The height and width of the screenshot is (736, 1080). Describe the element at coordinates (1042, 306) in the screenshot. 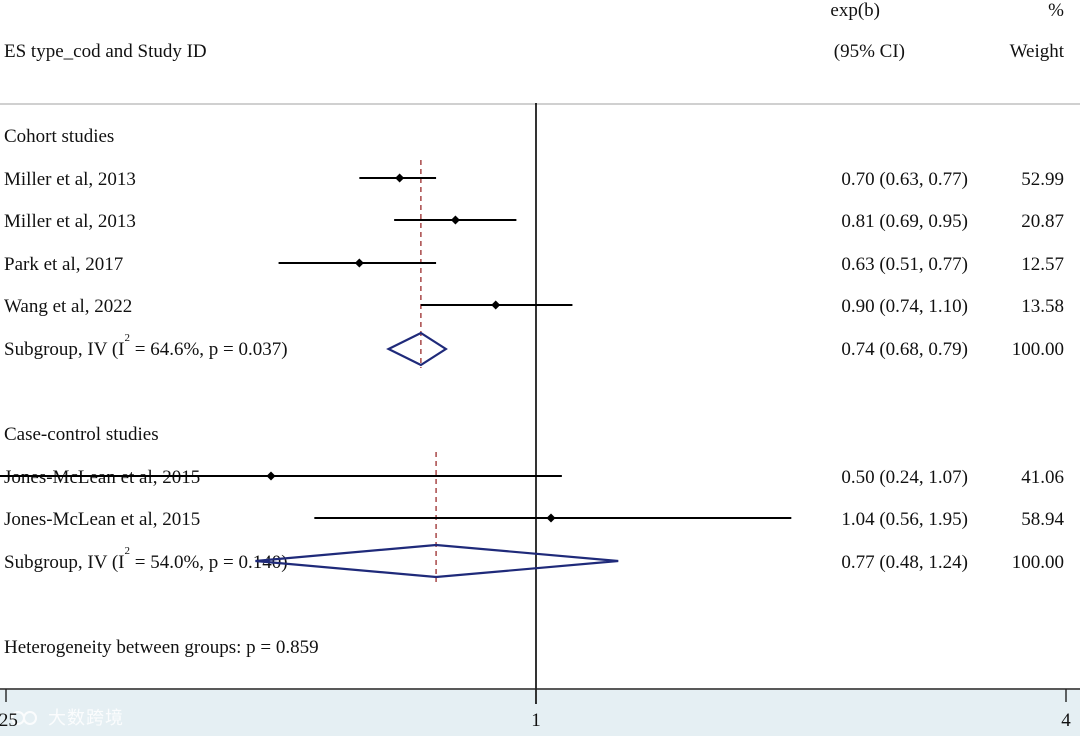

I see `study-weight: 13.58` at that location.